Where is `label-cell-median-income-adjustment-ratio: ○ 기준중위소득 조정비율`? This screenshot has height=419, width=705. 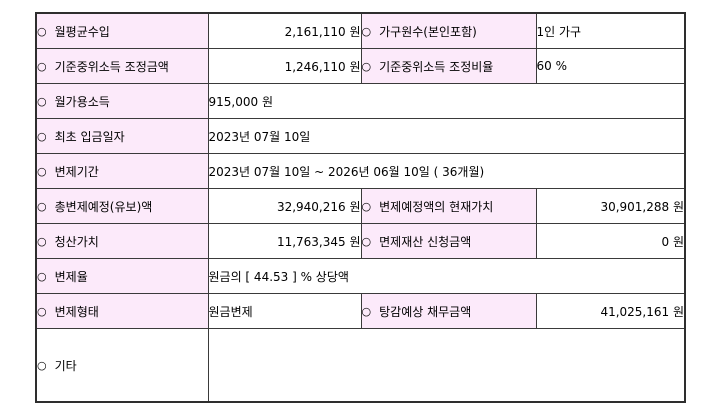 label-cell-median-income-adjustment-ratio: ○ 기준중위소득 조정비율 is located at coordinates (448, 66).